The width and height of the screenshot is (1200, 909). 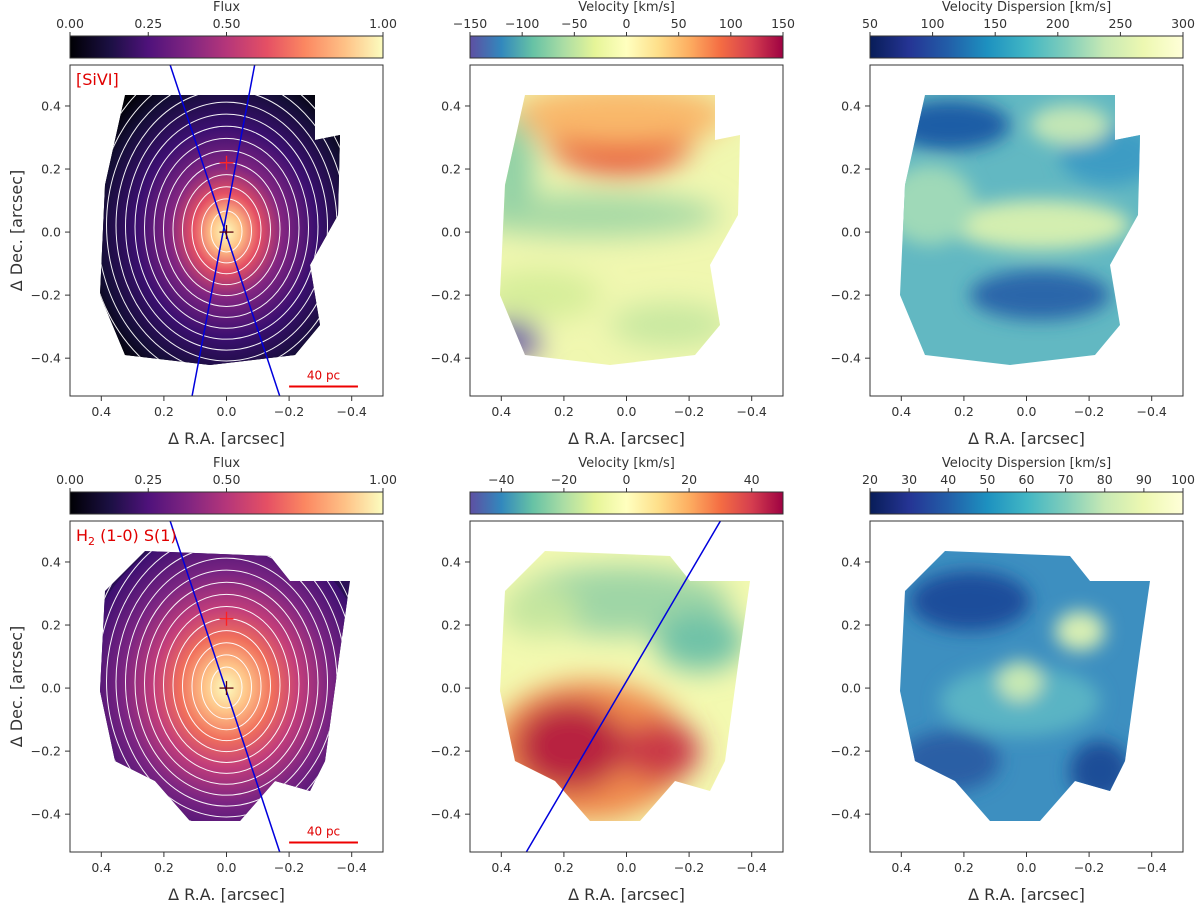 I want to click on colorbar-tick-label: 300, so click(x=1183, y=23).